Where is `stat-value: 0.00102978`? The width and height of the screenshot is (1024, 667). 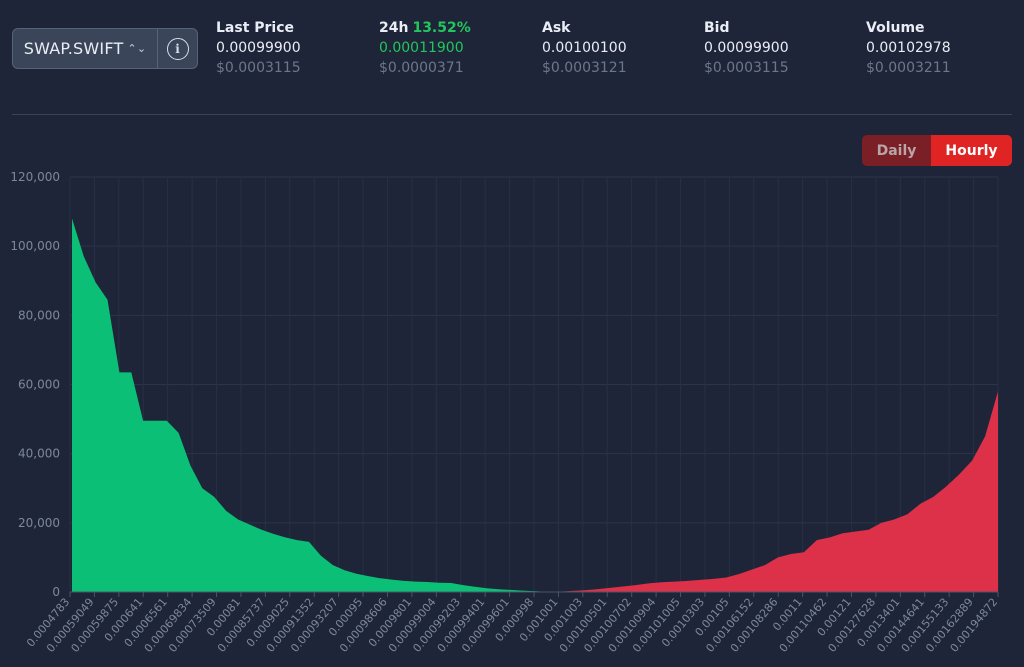
stat-value: 0.00102978 is located at coordinates (908, 48).